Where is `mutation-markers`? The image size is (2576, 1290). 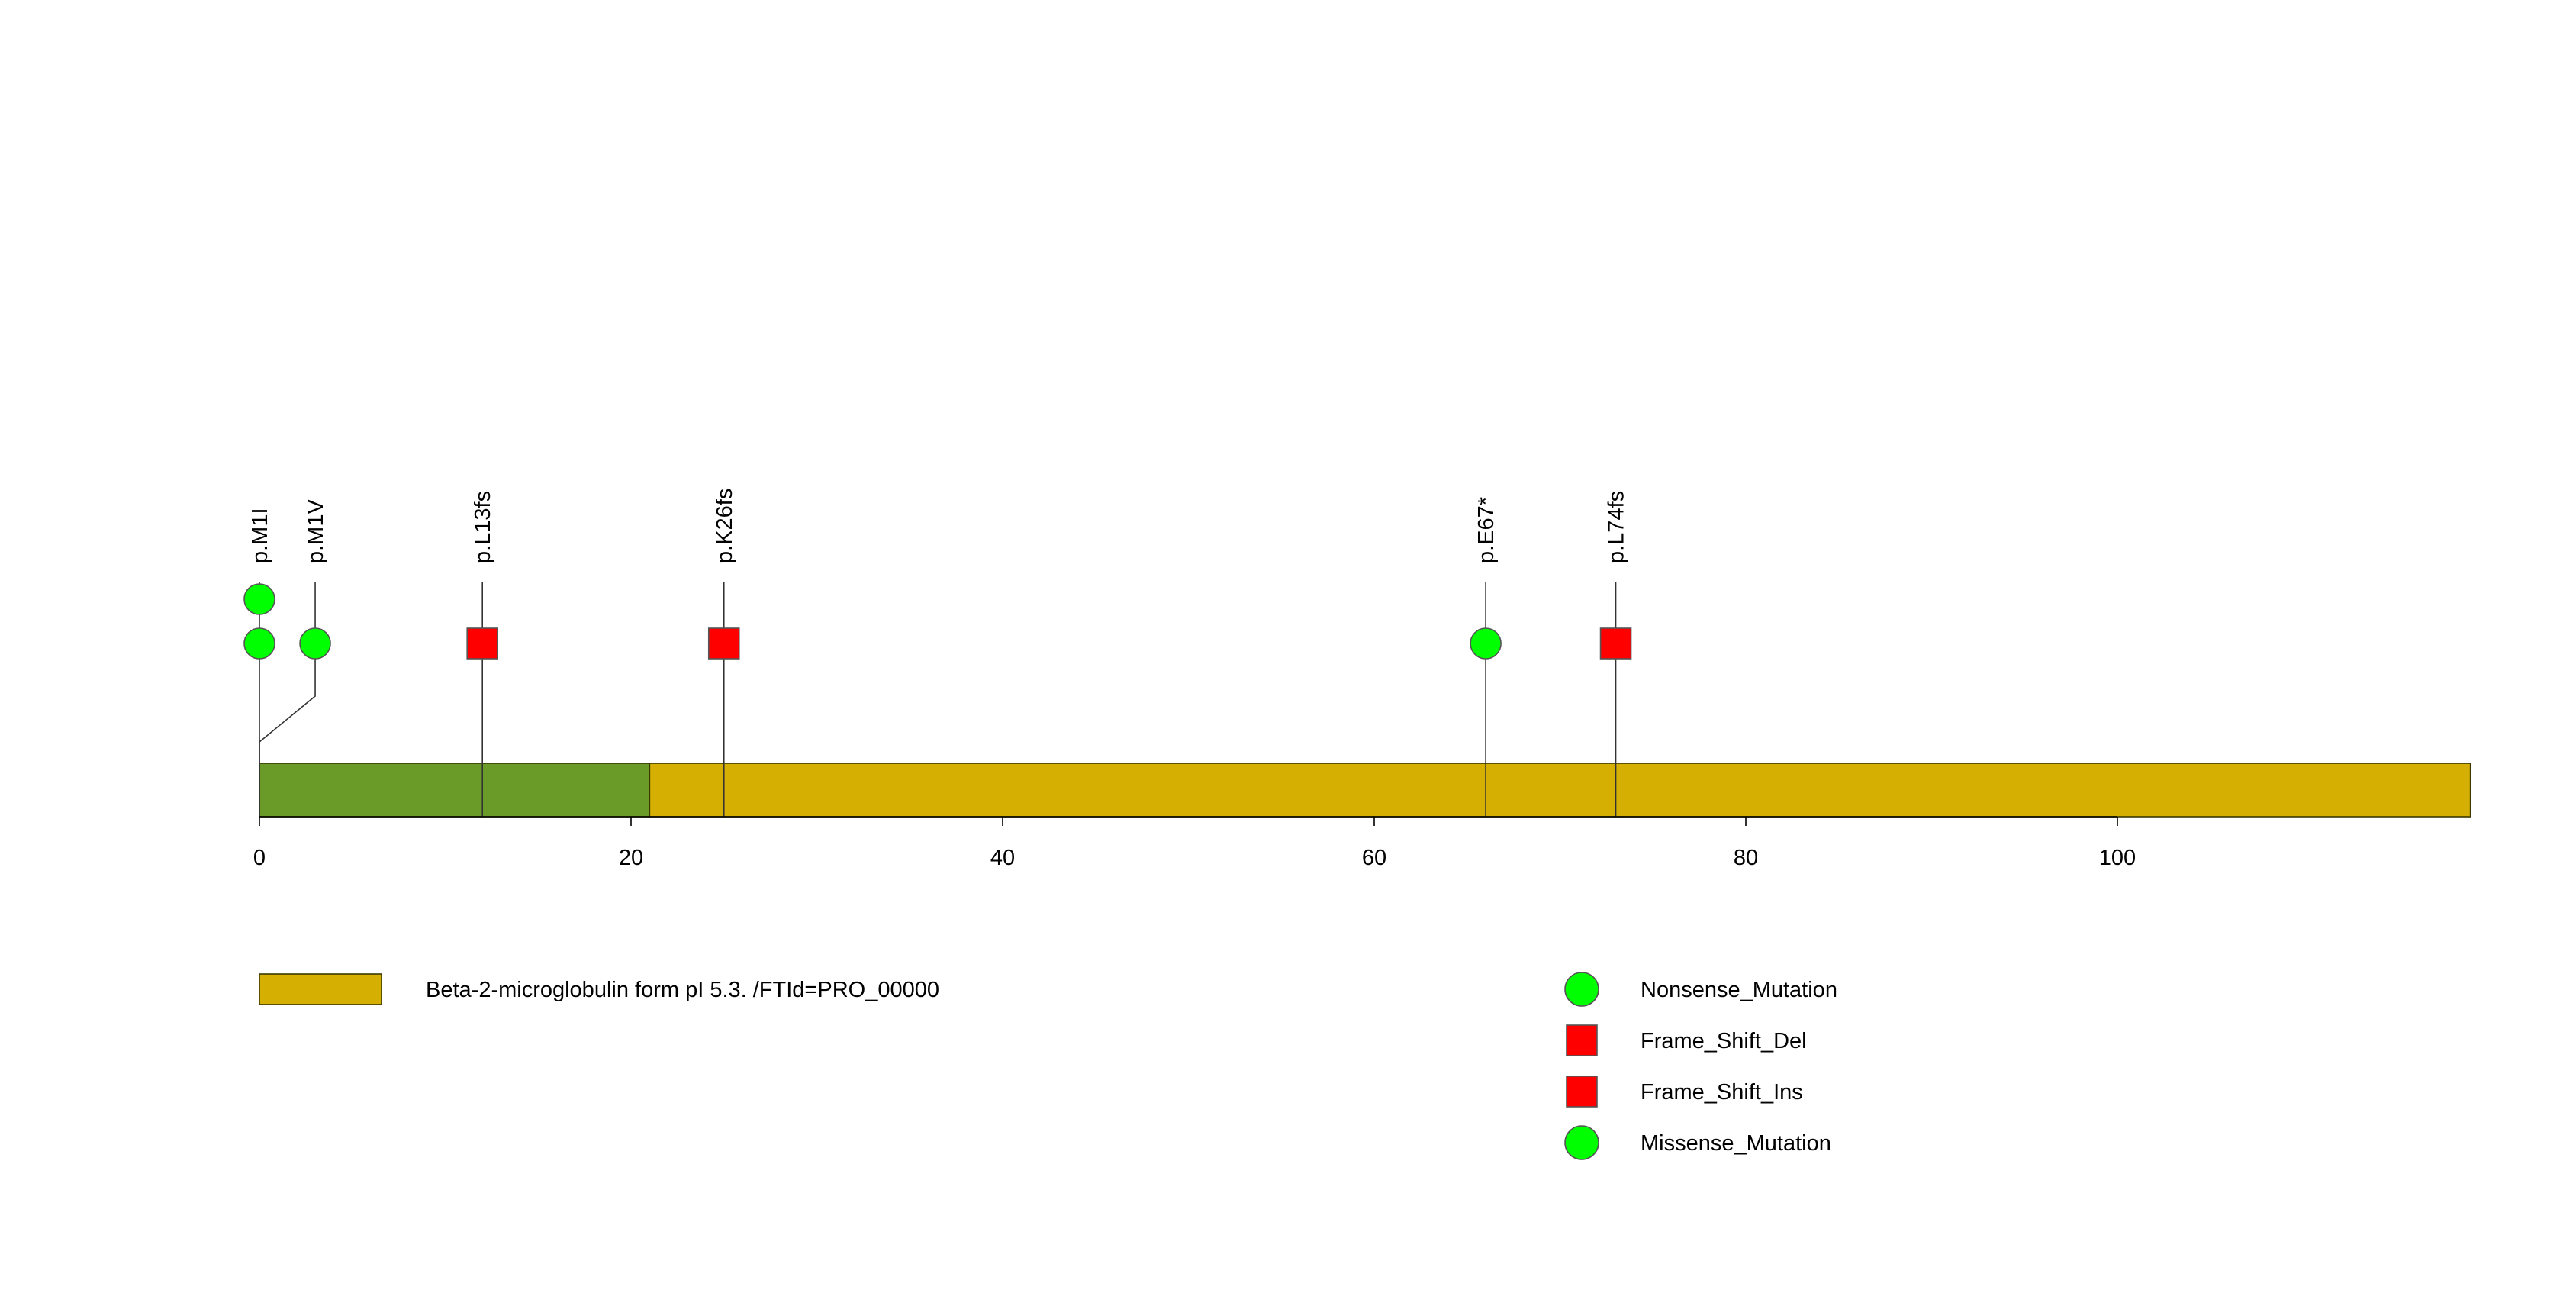
mutation-markers is located at coordinates (937, 622).